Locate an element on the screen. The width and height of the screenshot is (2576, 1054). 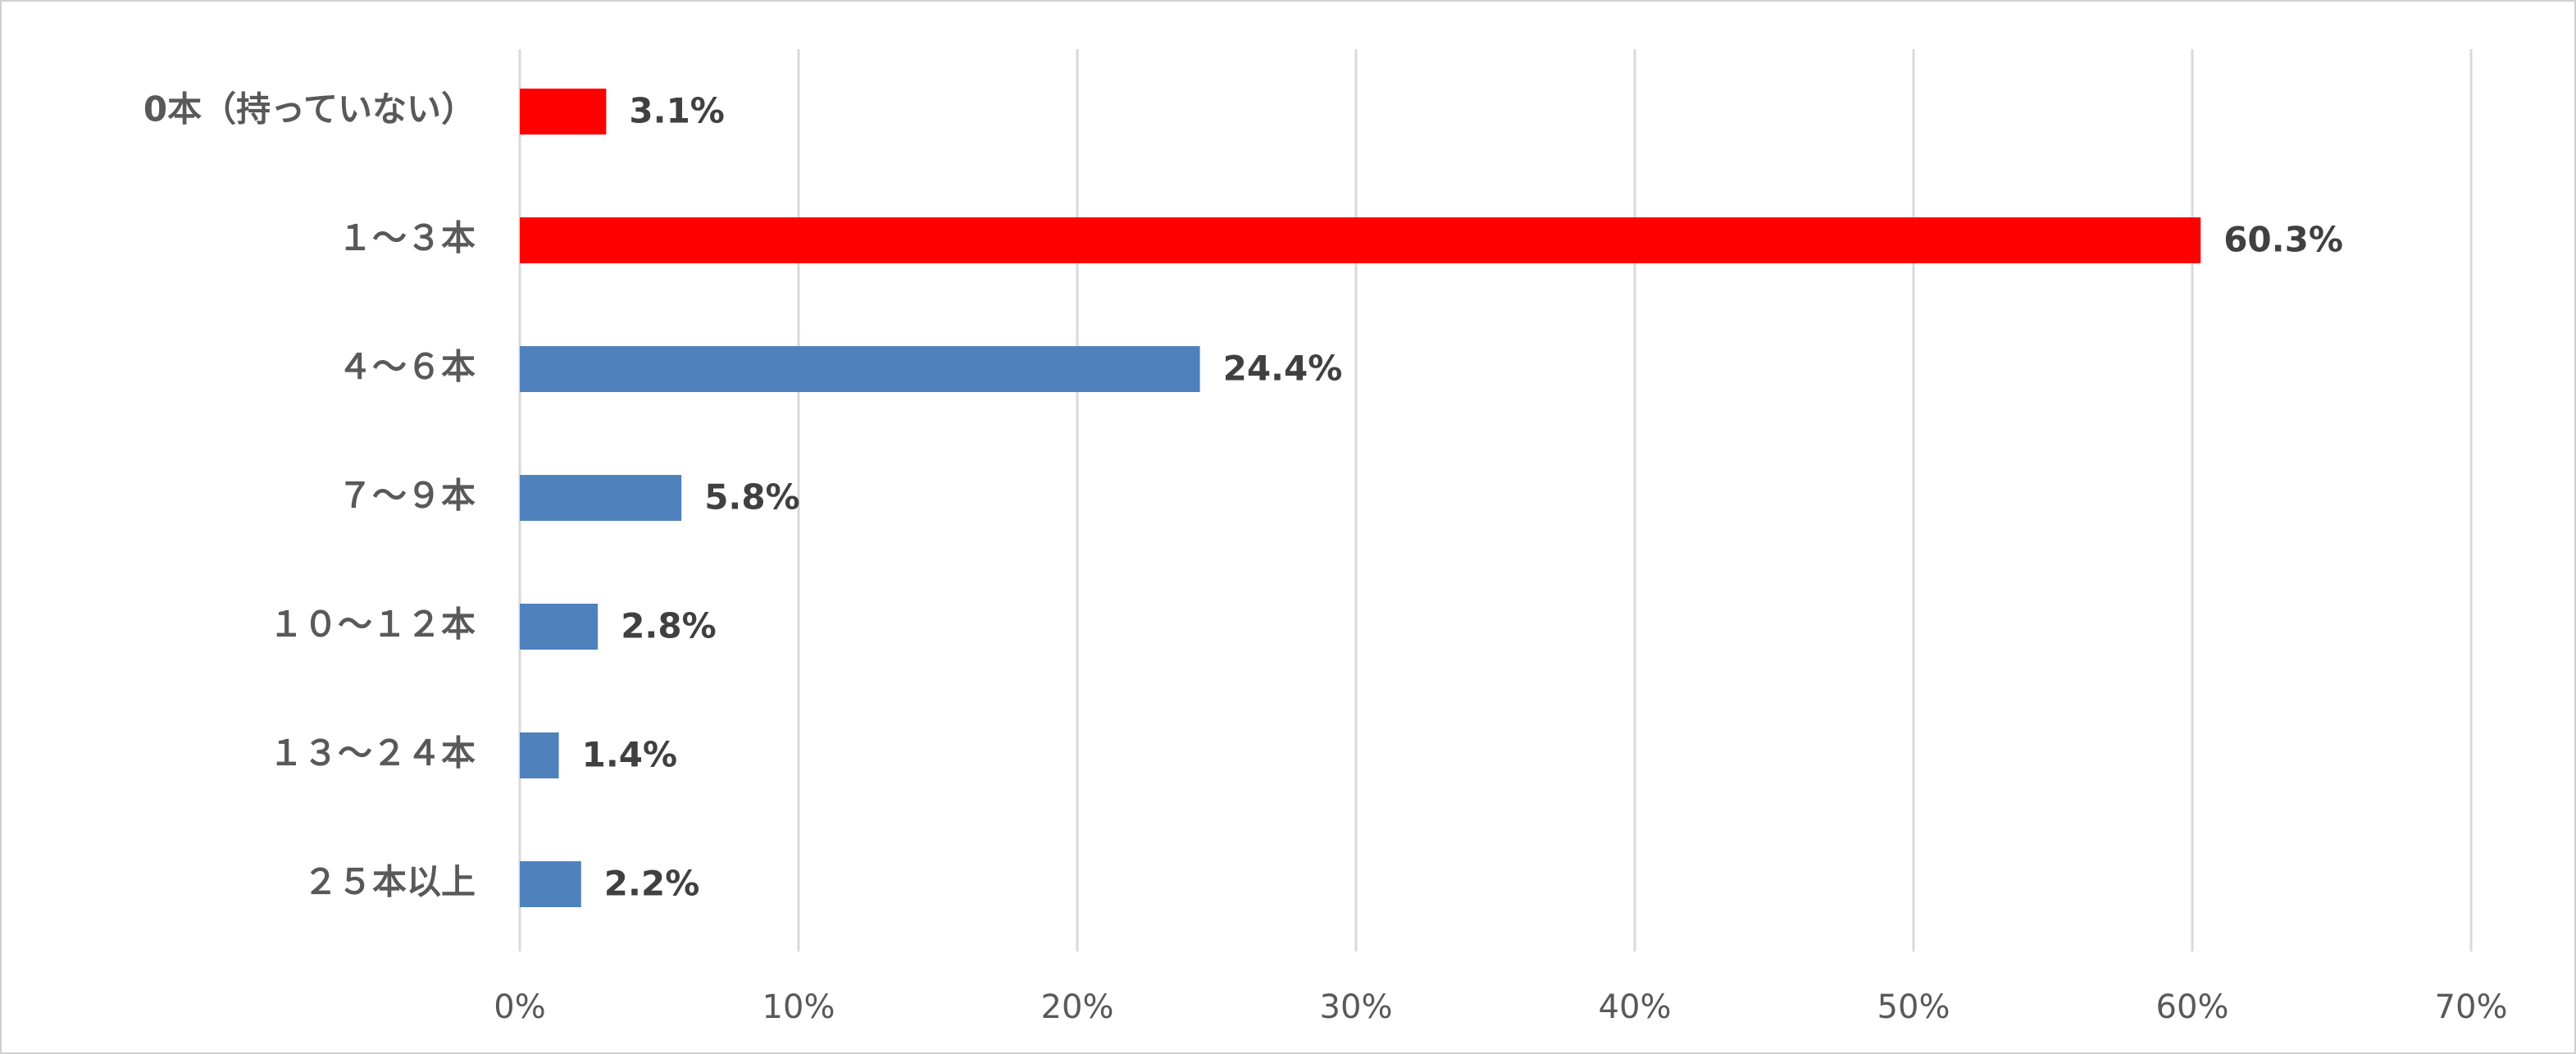
value-label: 60.3% is located at coordinates (2283, 240).